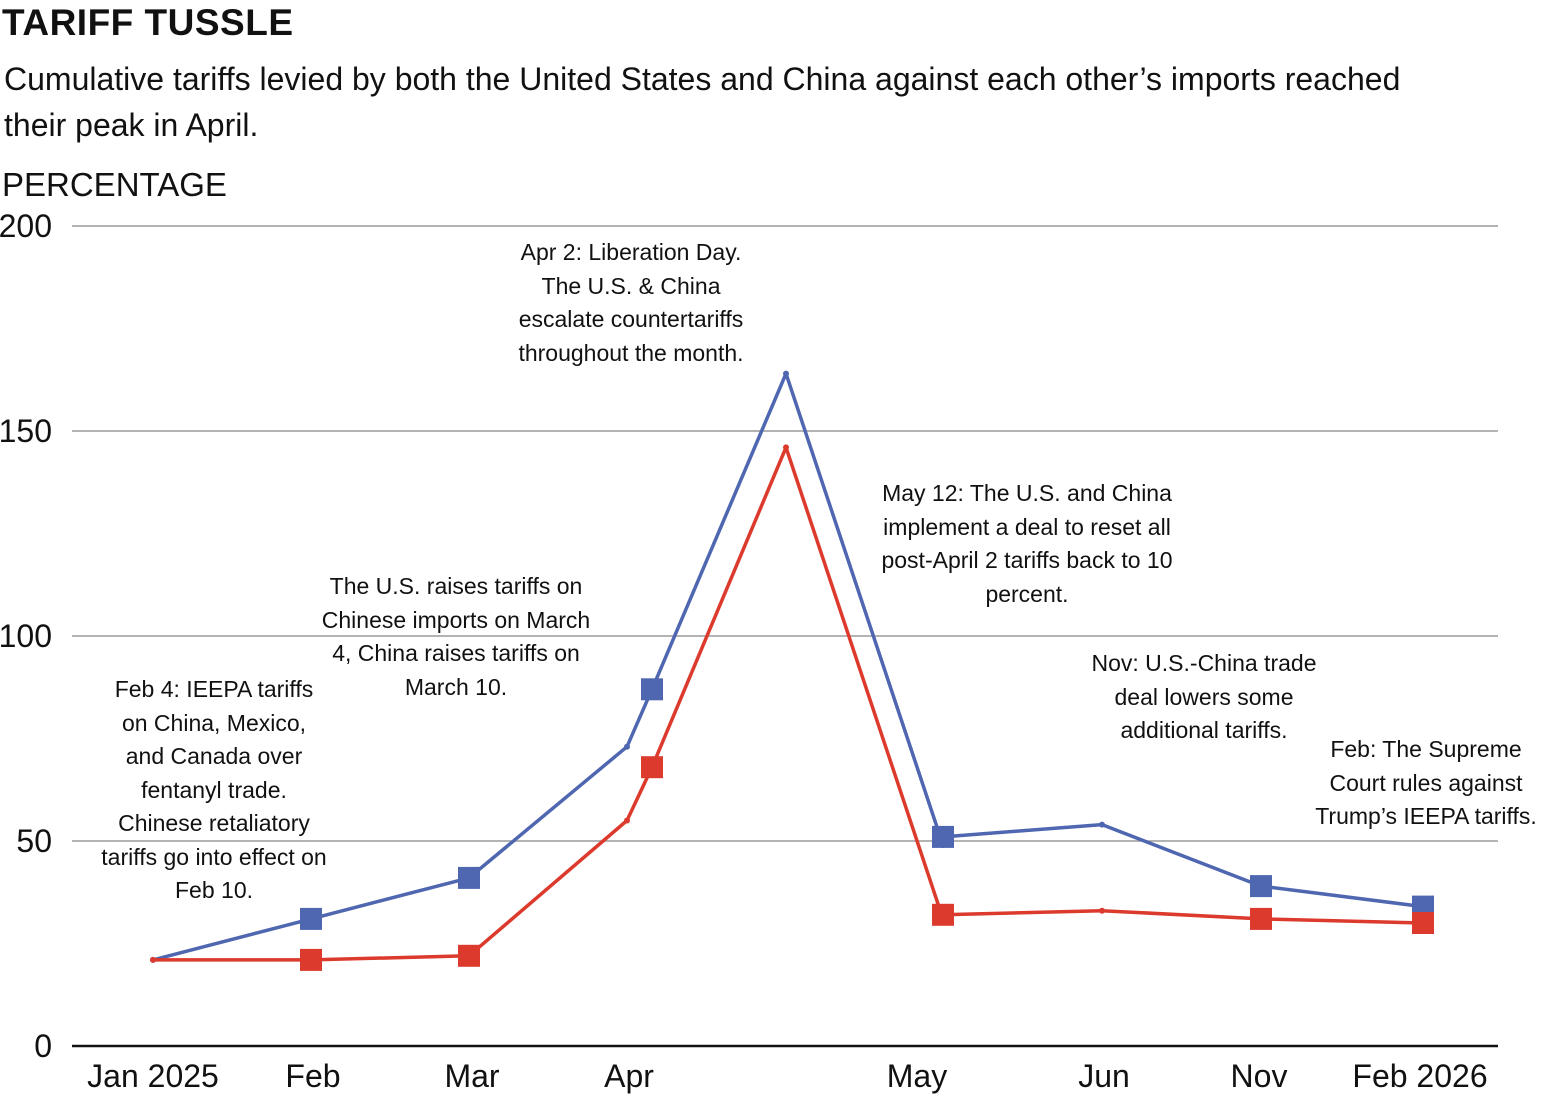  I want to click on x-tick-label: Jun, so click(1104, 1076).